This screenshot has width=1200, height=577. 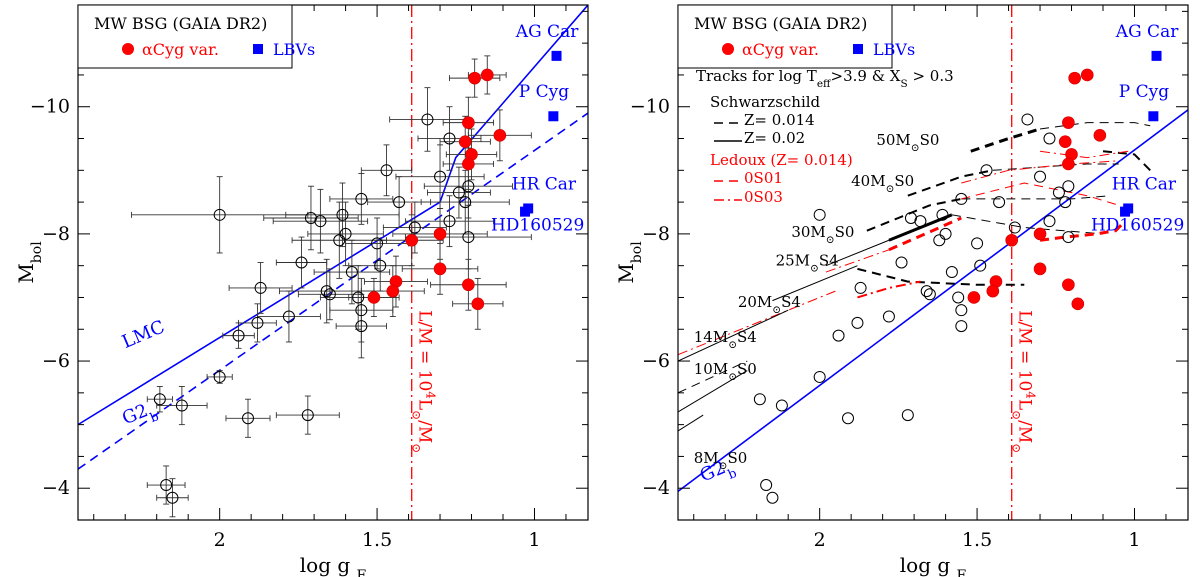 What do you see at coordinates (294, 49) in the screenshot?
I see `legend-lbv-label: LBVs` at bounding box center [294, 49].